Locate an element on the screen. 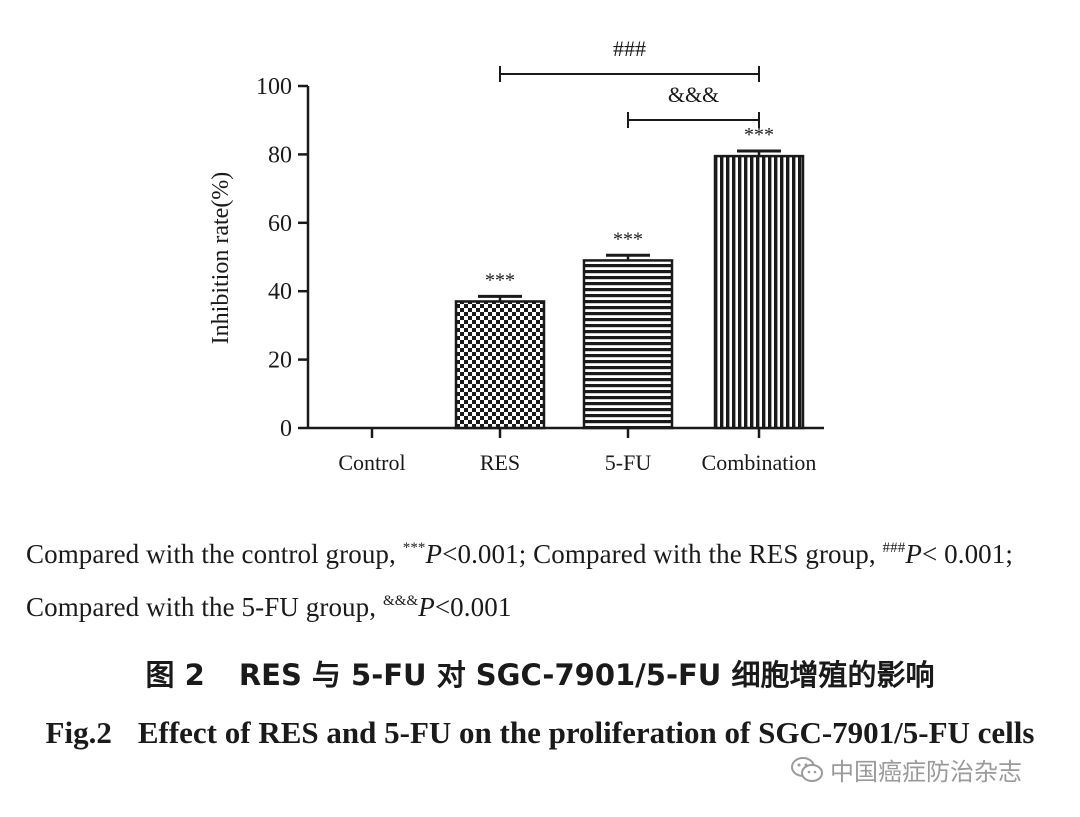 The image size is (1080, 817). bar-res is located at coordinates (500, 365).